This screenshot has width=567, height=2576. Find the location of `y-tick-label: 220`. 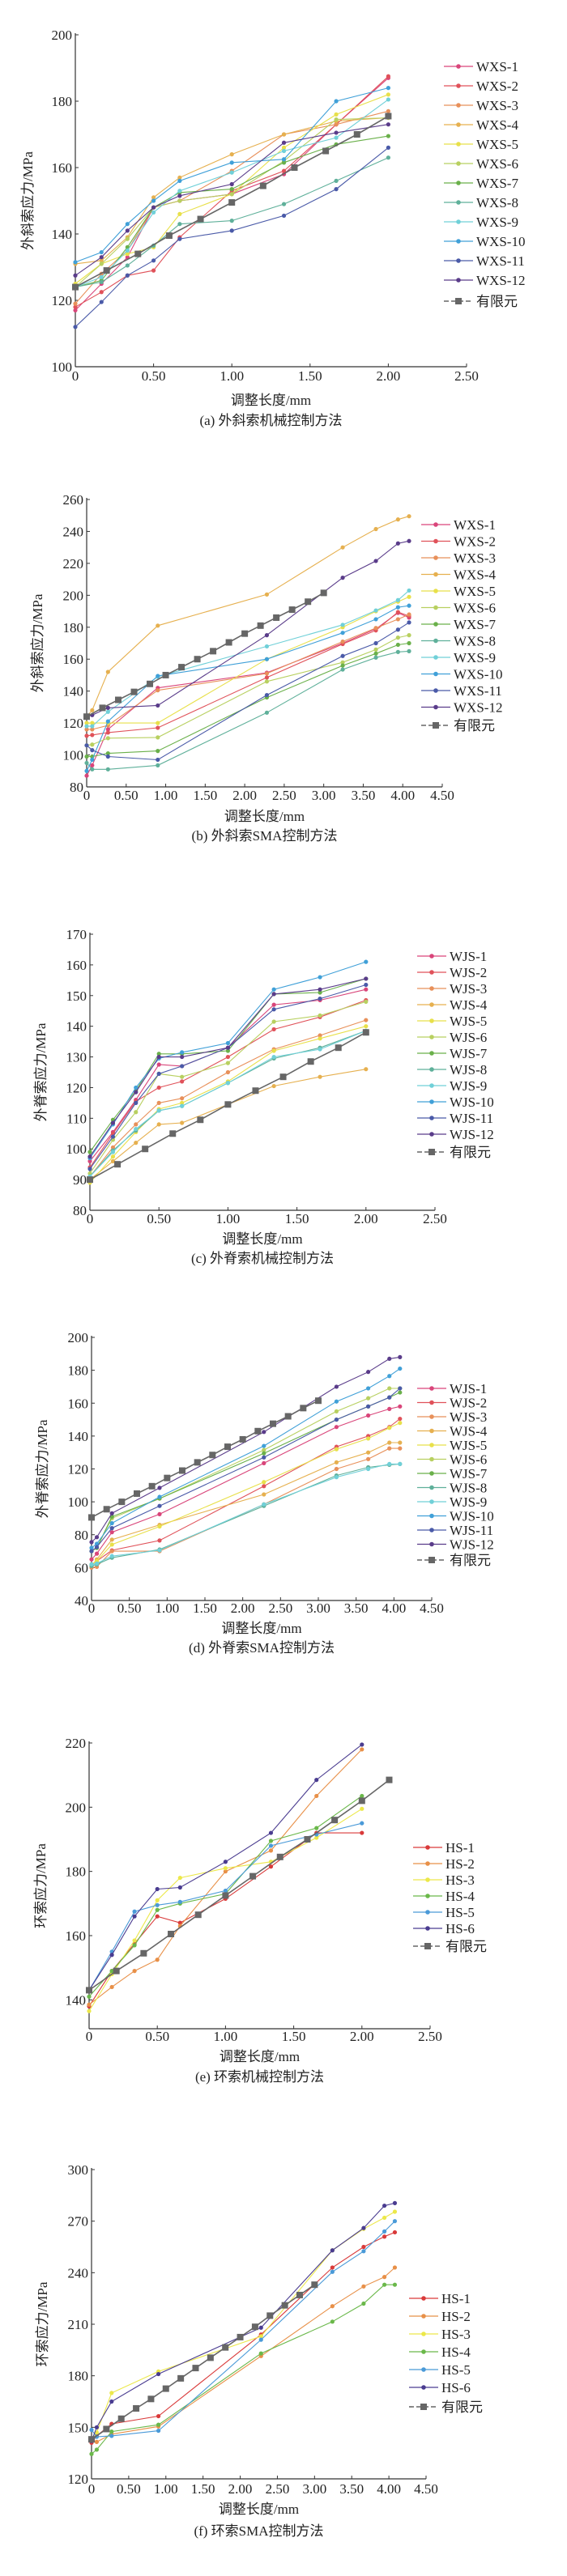

y-tick-label: 220 is located at coordinates (73, 564).